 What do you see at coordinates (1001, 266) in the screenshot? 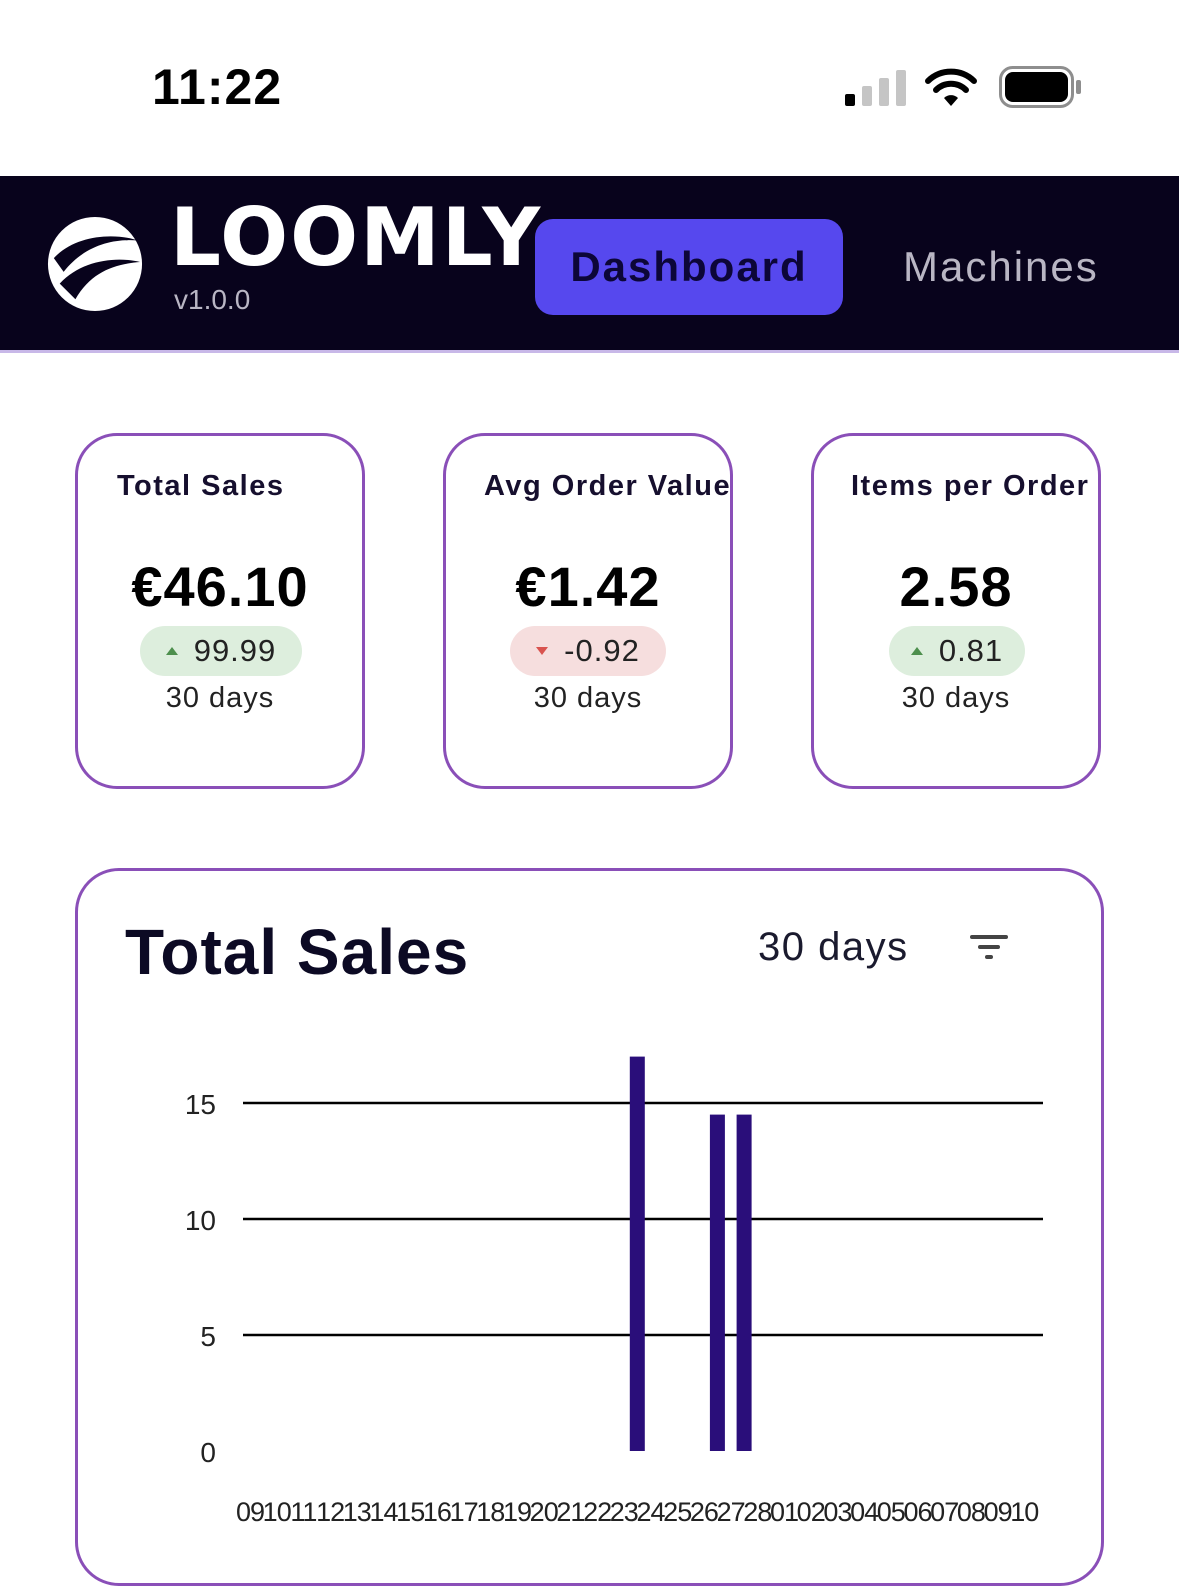
I see `tab-machines: Machines` at bounding box center [1001, 266].